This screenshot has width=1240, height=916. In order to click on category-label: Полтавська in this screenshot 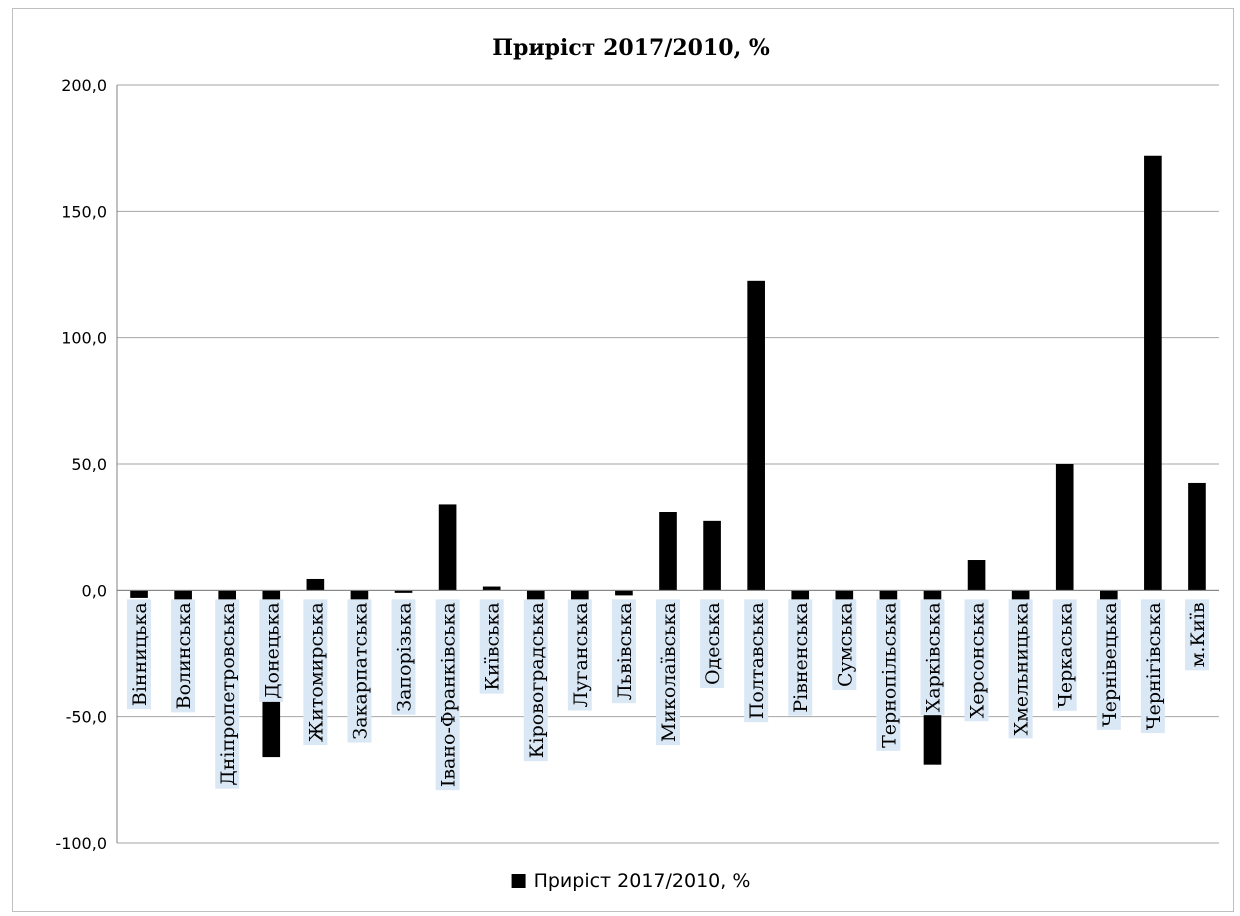, I will do `click(756, 661)`.